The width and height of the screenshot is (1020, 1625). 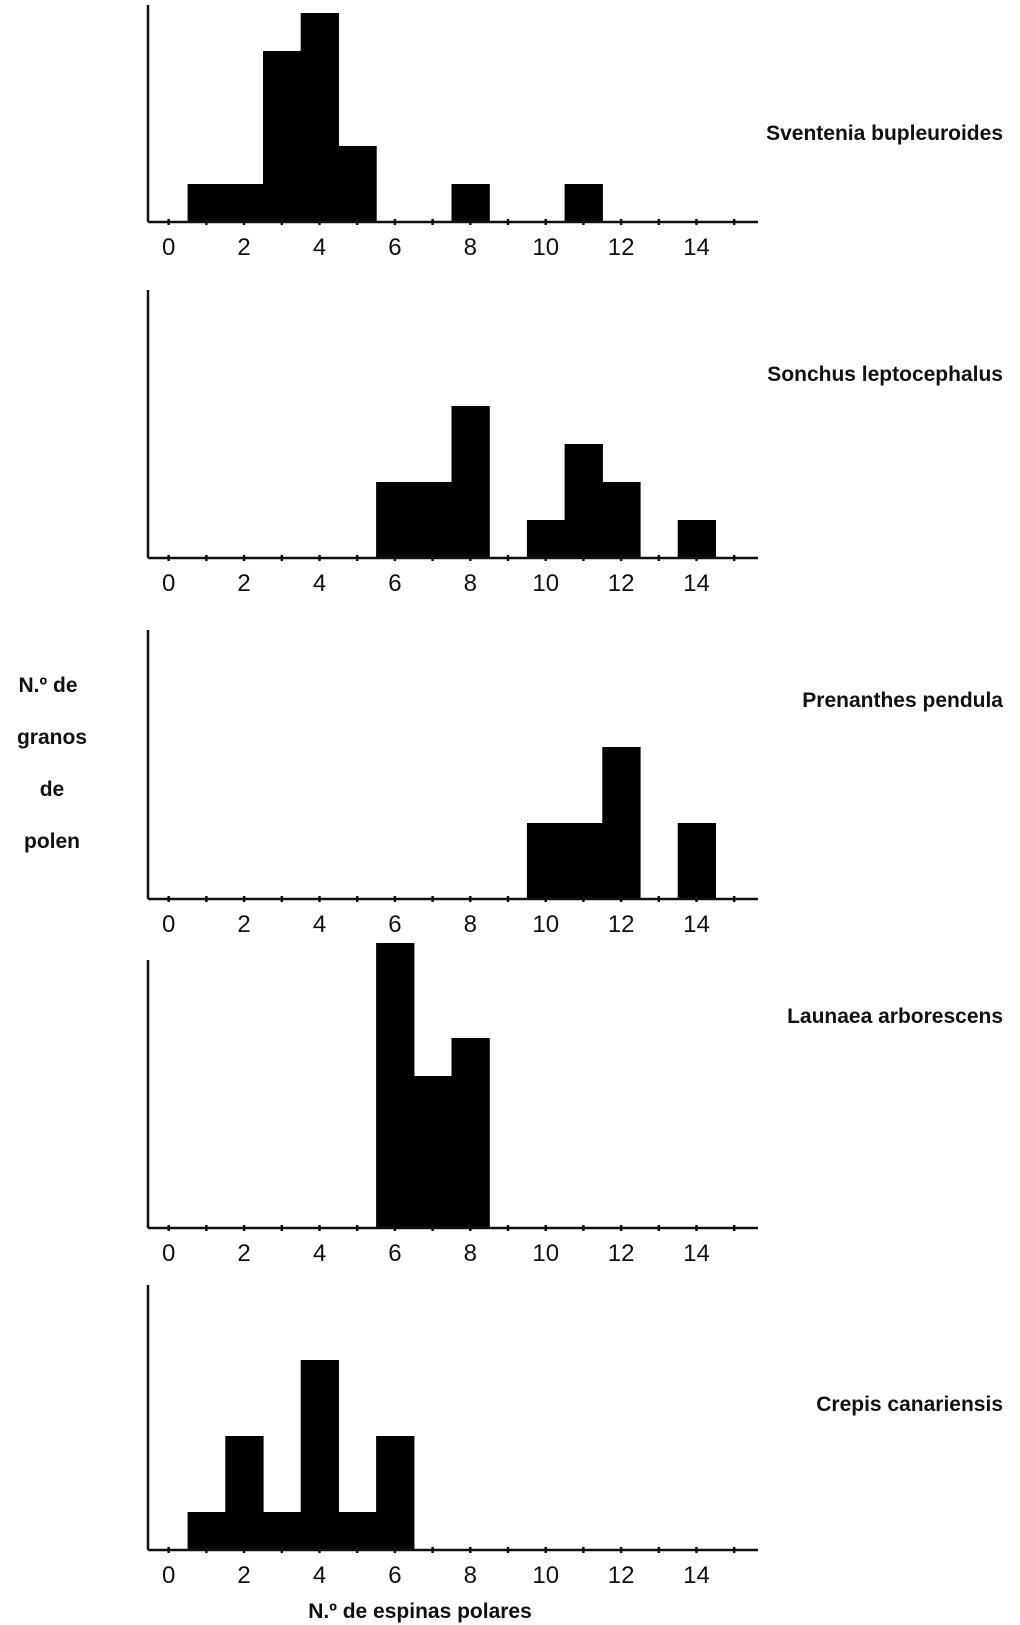 I want to click on species-label: Sventenia bupleuroides, so click(x=884, y=133).